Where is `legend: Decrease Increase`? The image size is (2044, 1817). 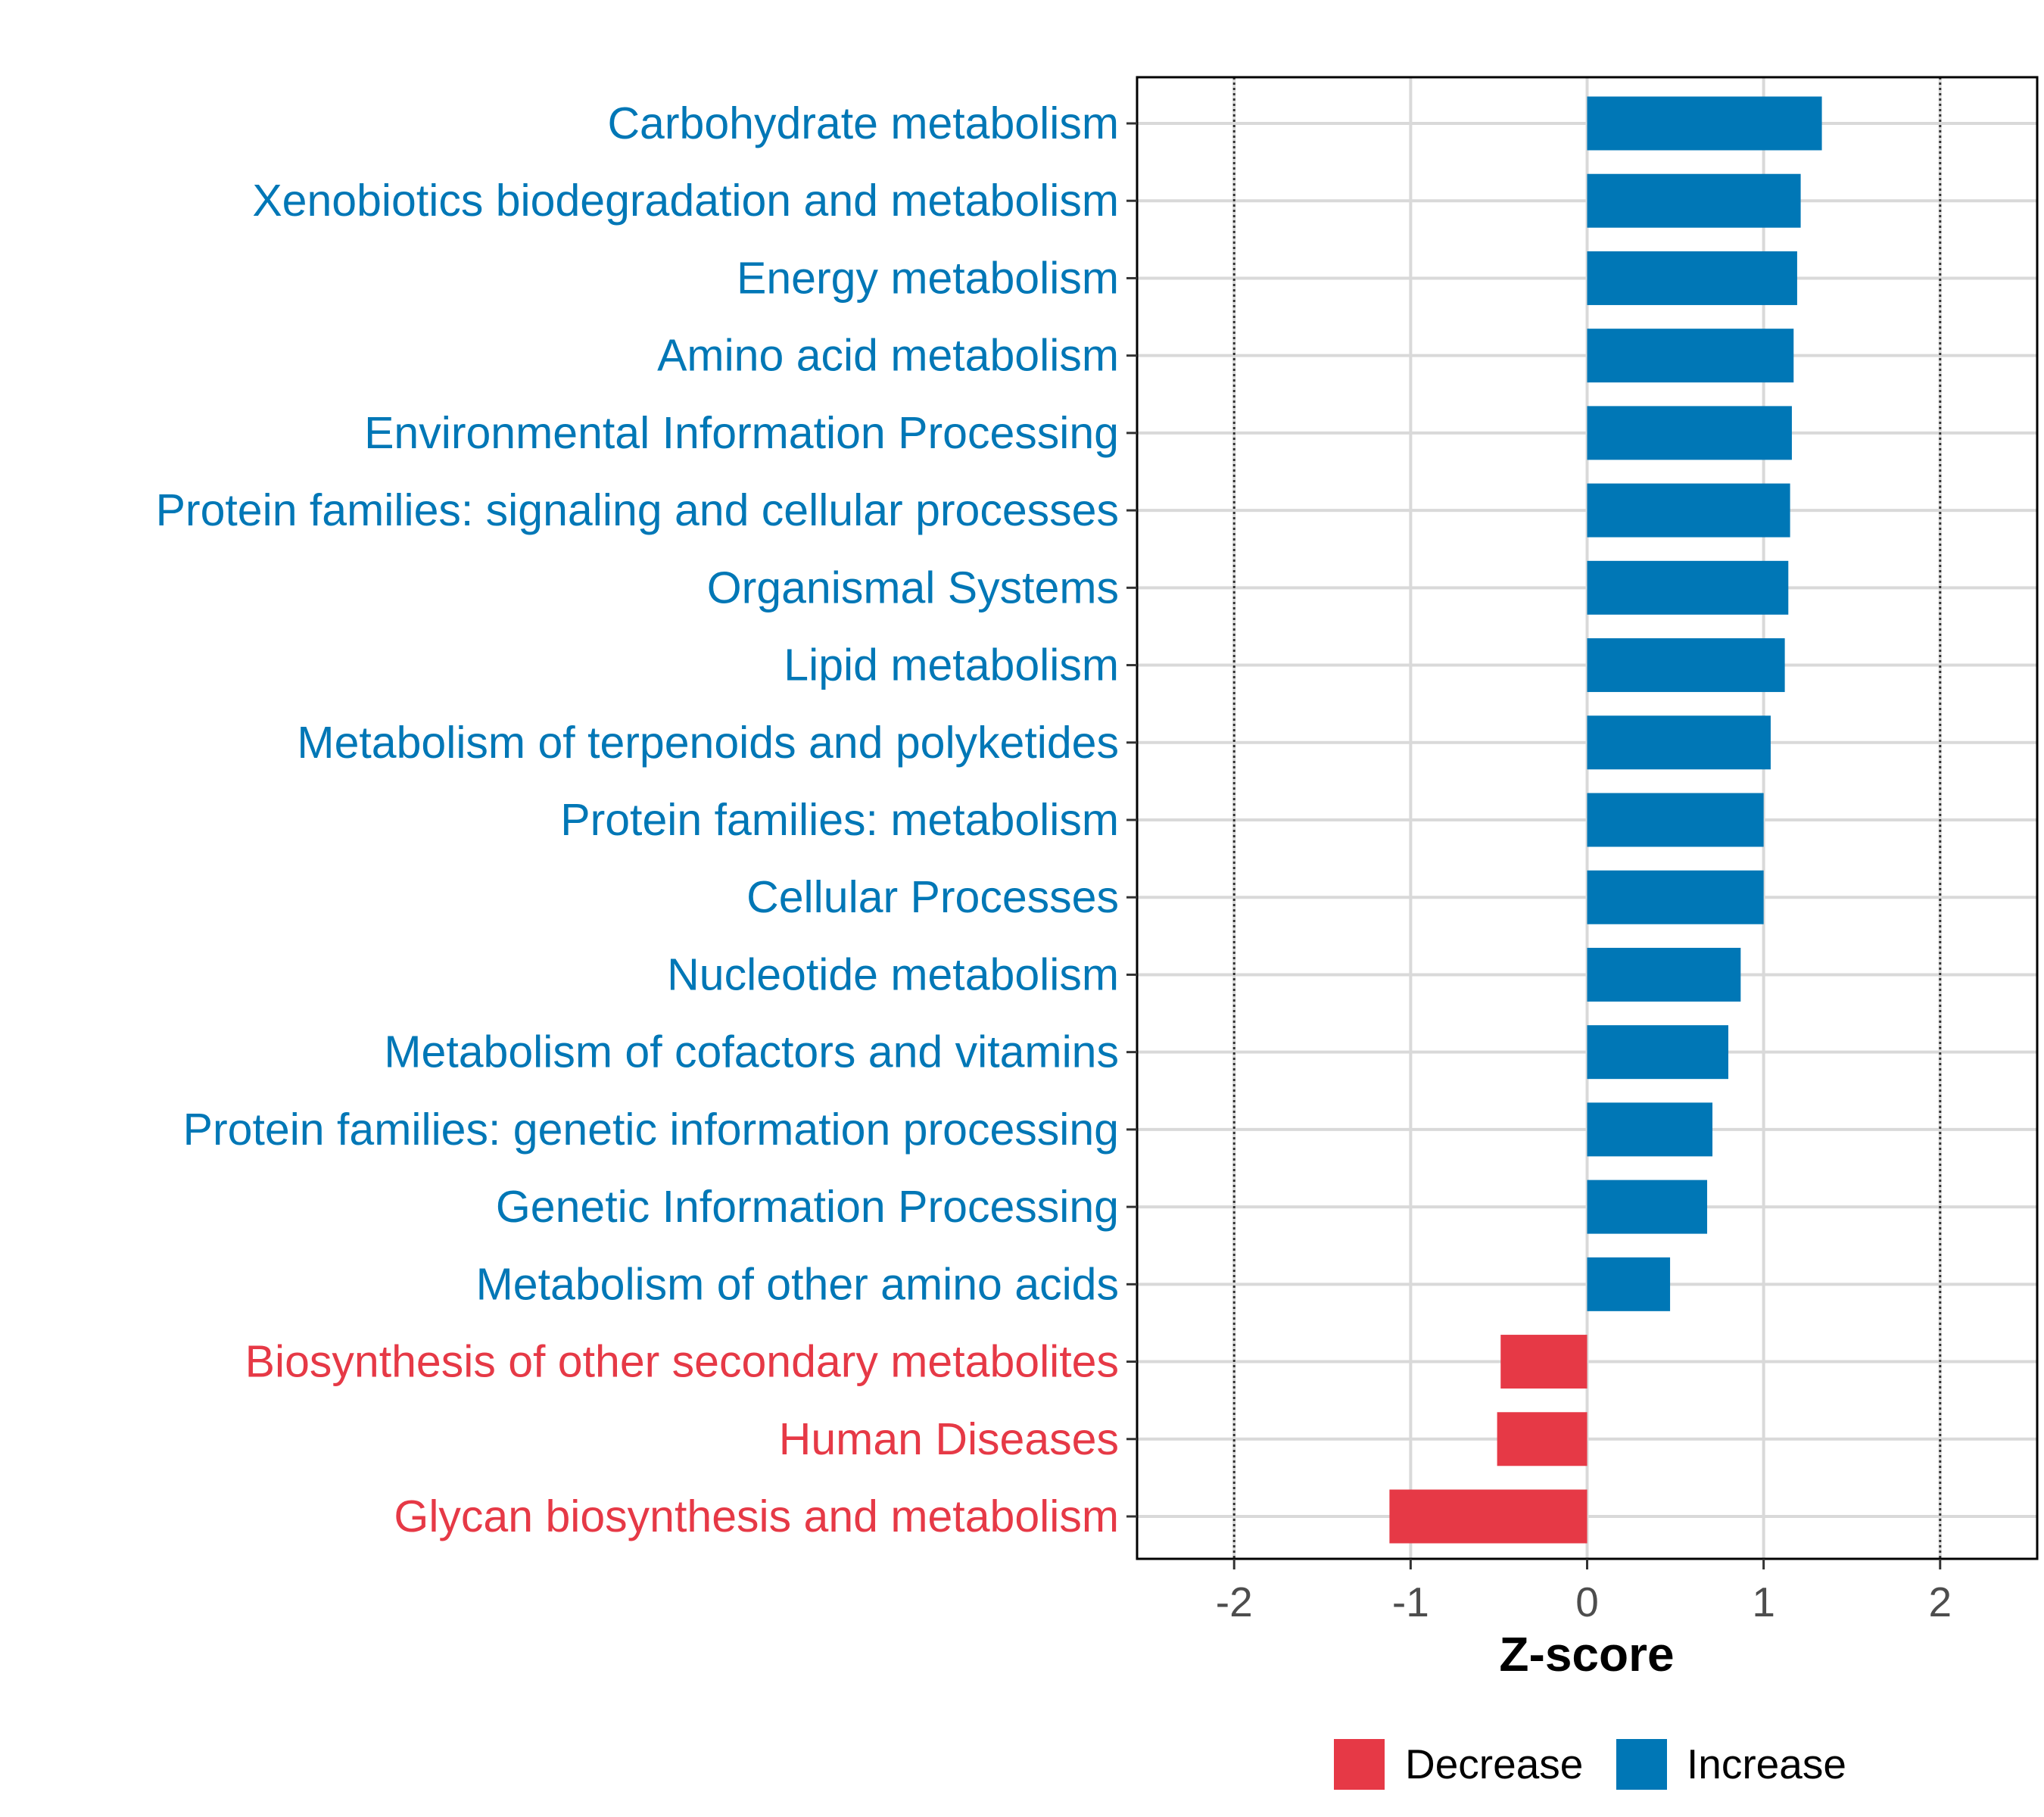 legend: Decrease Increase is located at coordinates (1590, 1764).